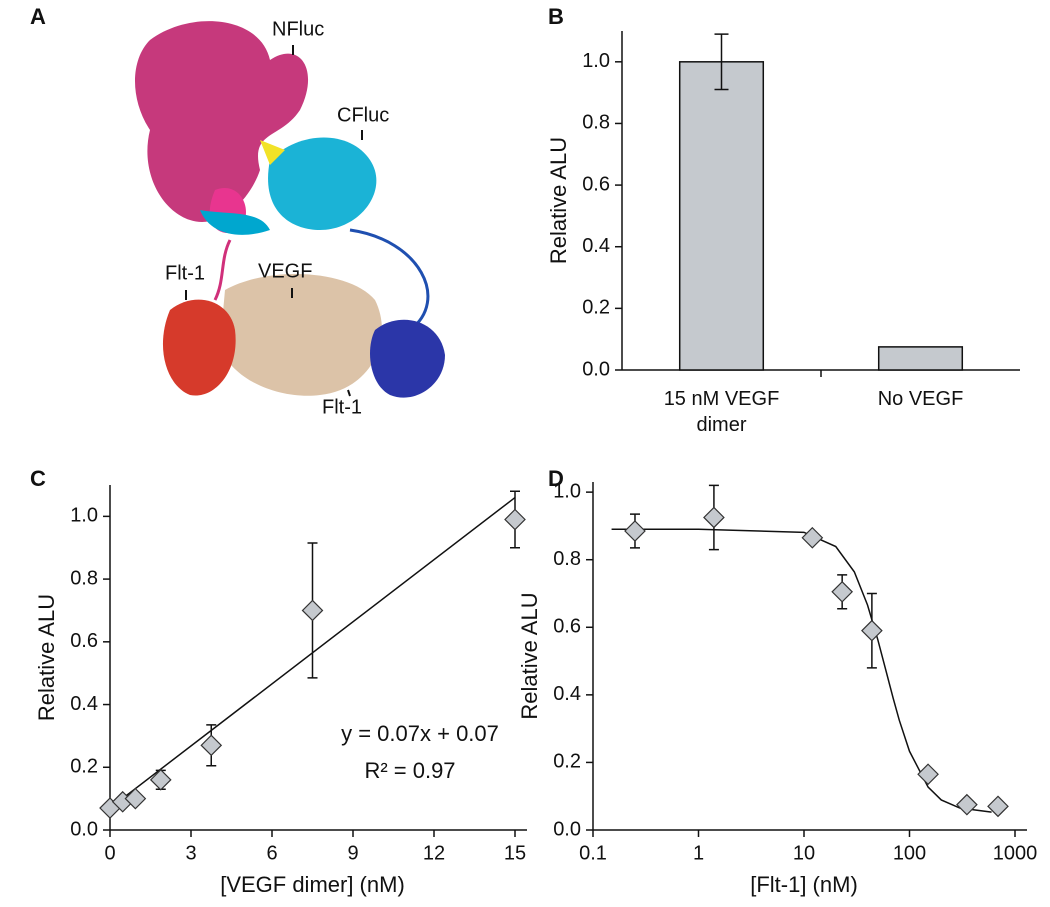 This screenshot has width=1050, height=907. Describe the element at coordinates (909, 853) in the screenshot. I see `x-tick-label: 100` at that location.